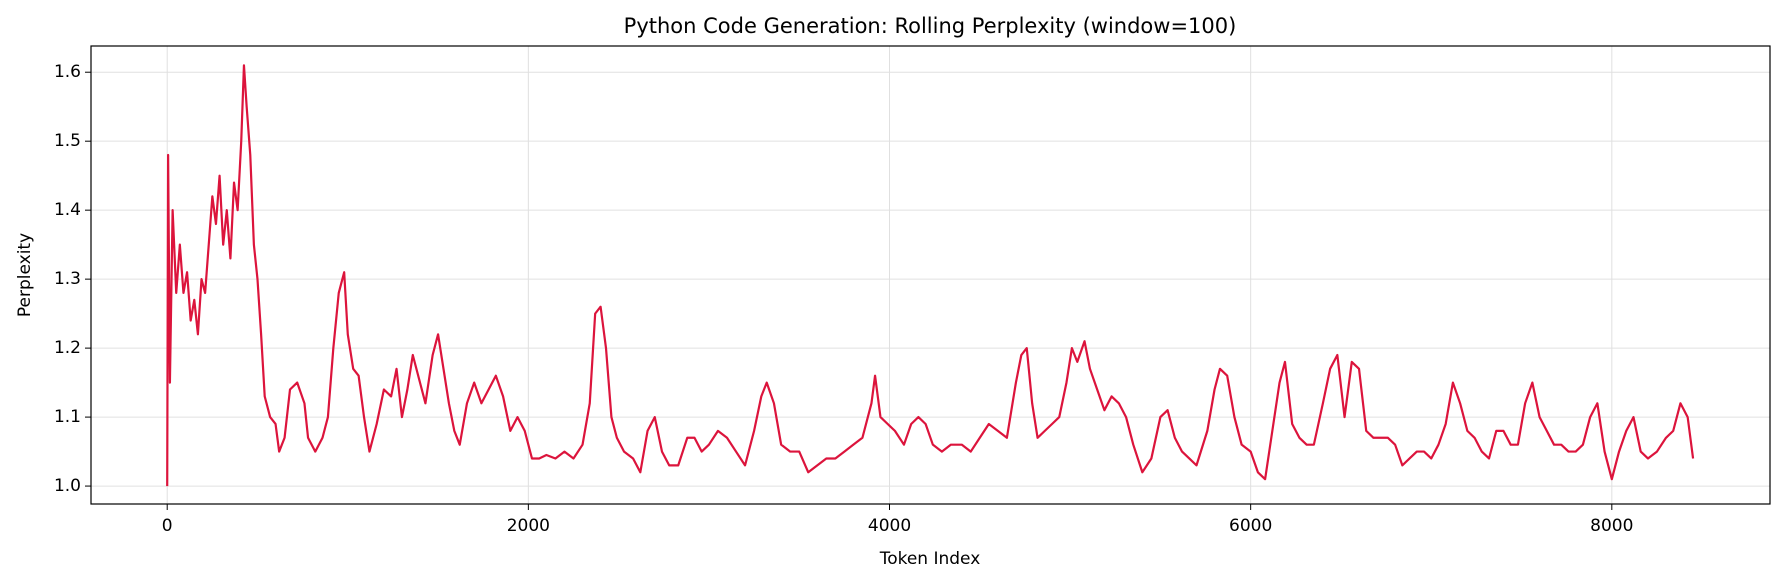  What do you see at coordinates (67, 141) in the screenshot?
I see `y-tick-label: 1.5` at bounding box center [67, 141].